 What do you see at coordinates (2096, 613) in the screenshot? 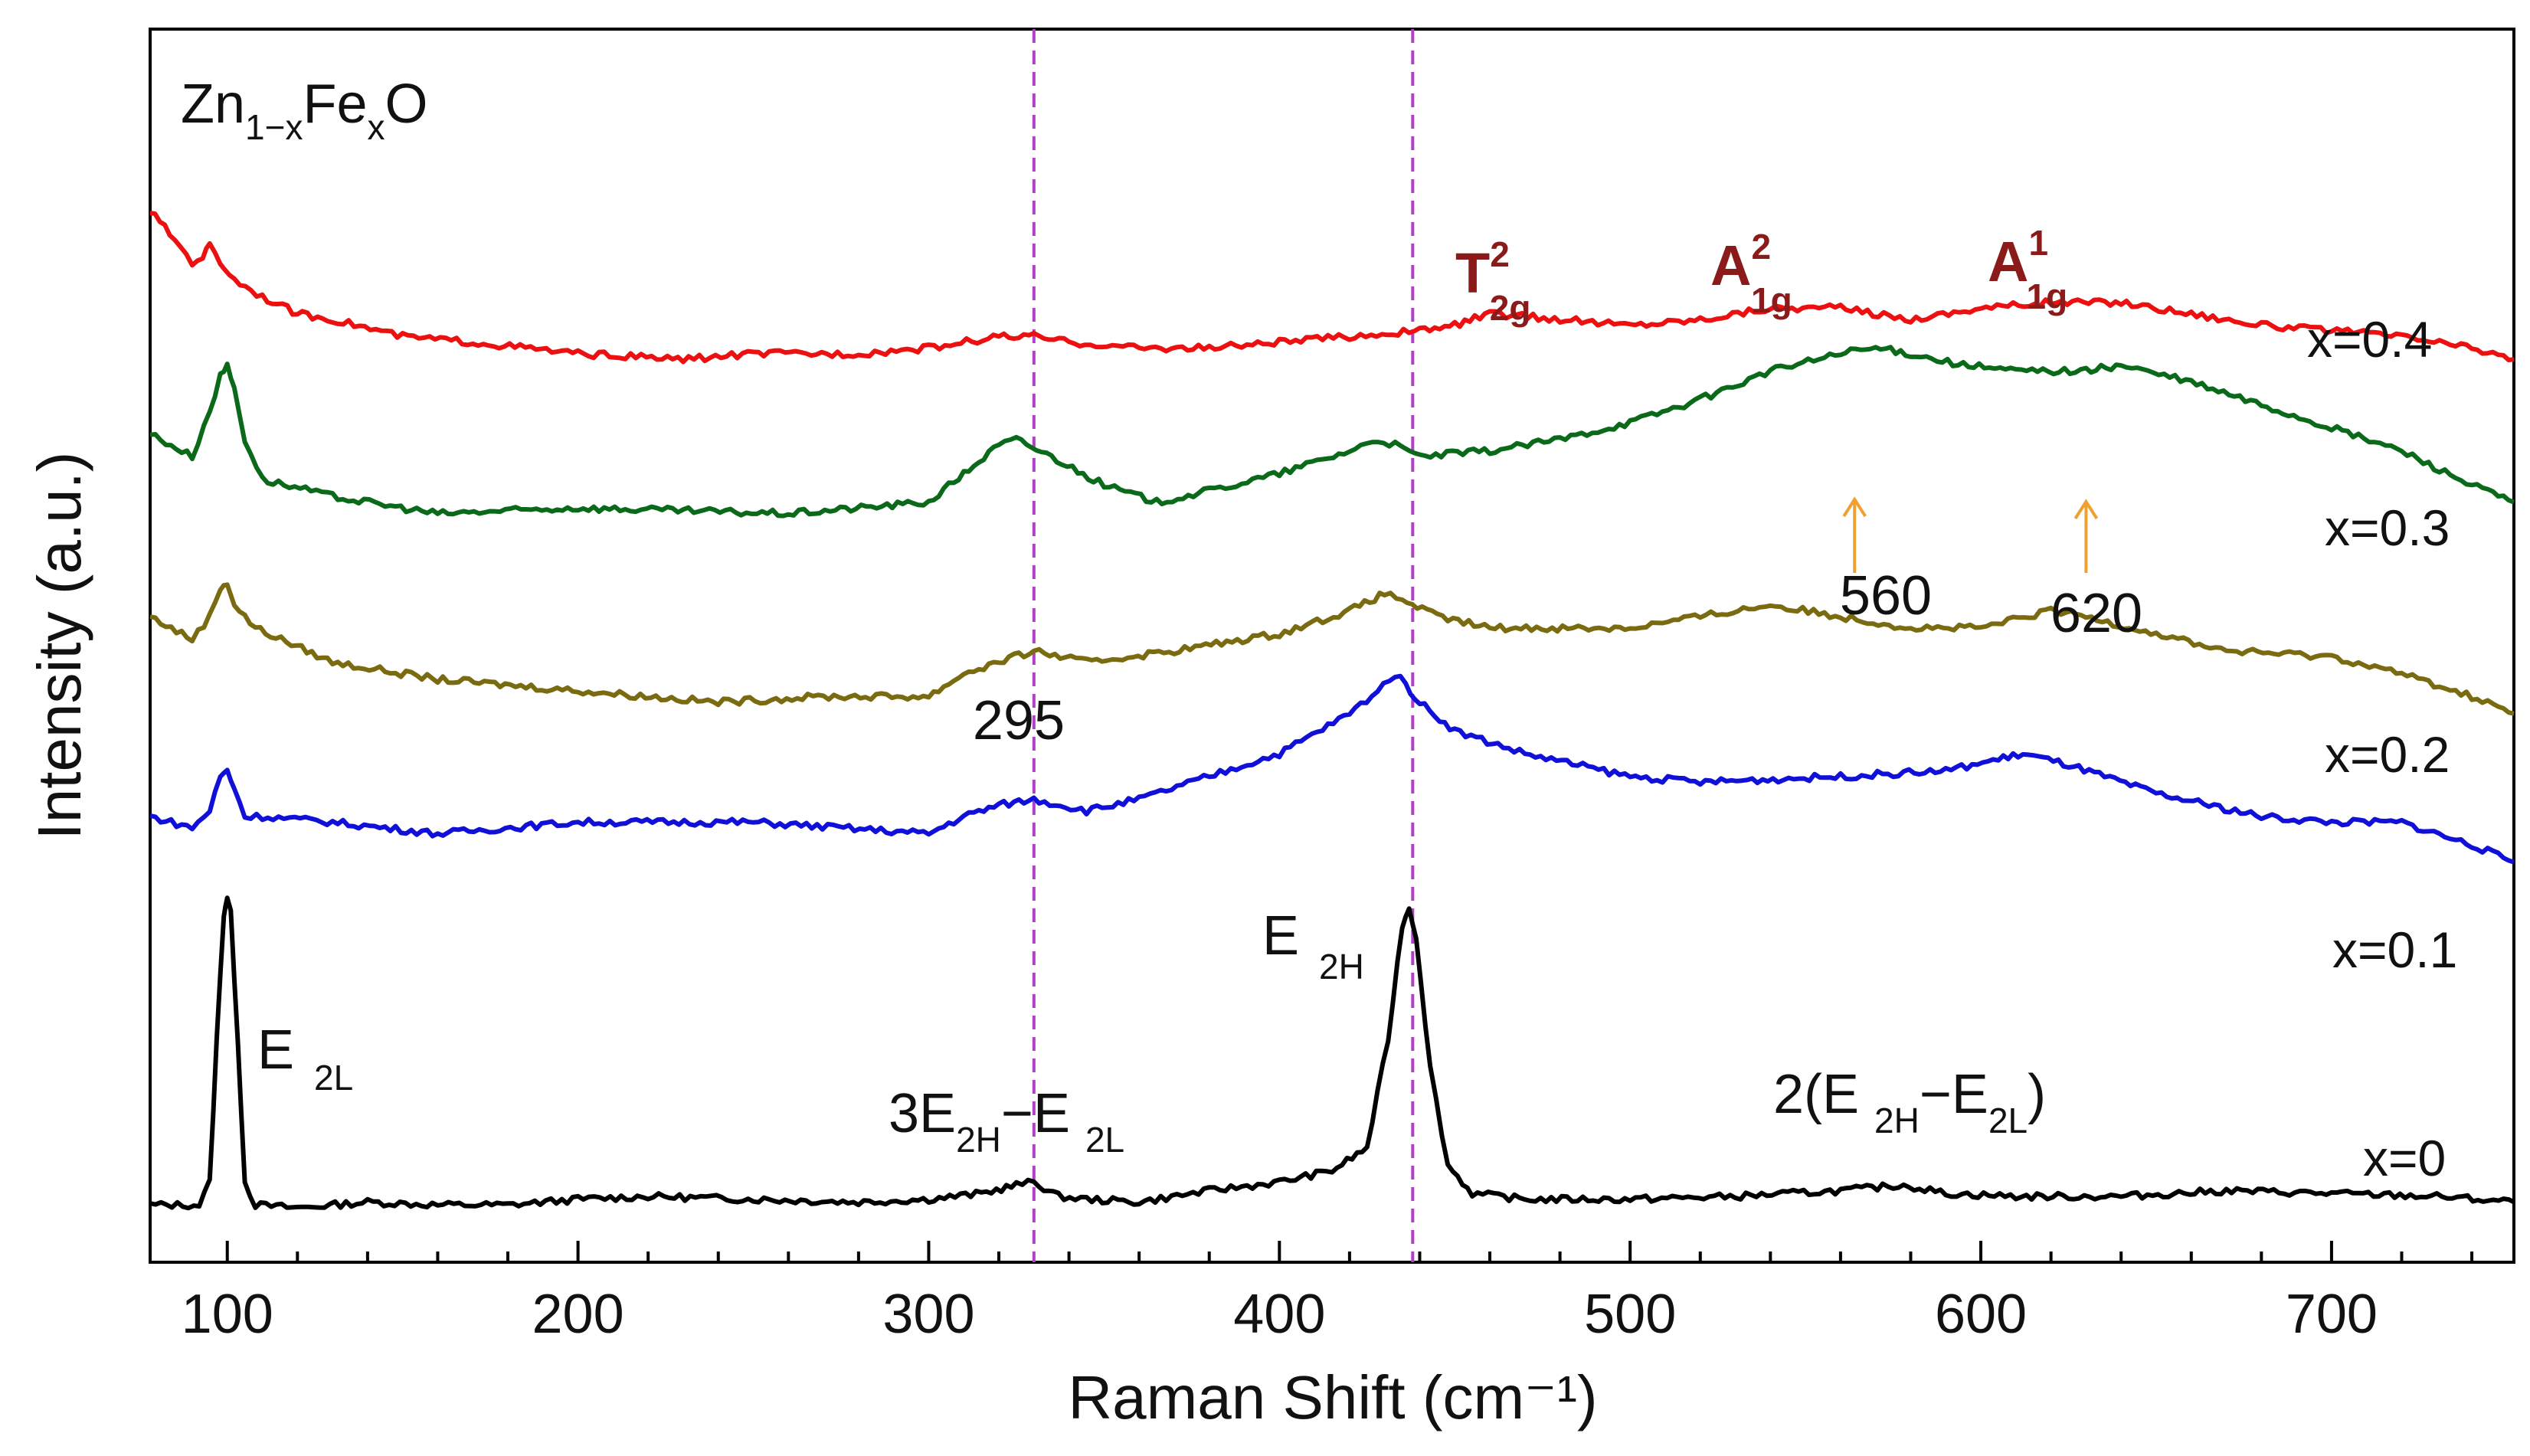
I see `annotation-620: 620` at bounding box center [2096, 613].